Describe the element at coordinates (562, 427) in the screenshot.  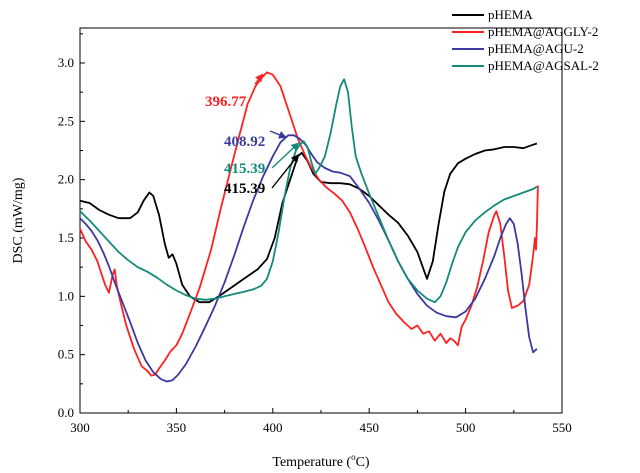
I see `x-tick-label: 550` at that location.